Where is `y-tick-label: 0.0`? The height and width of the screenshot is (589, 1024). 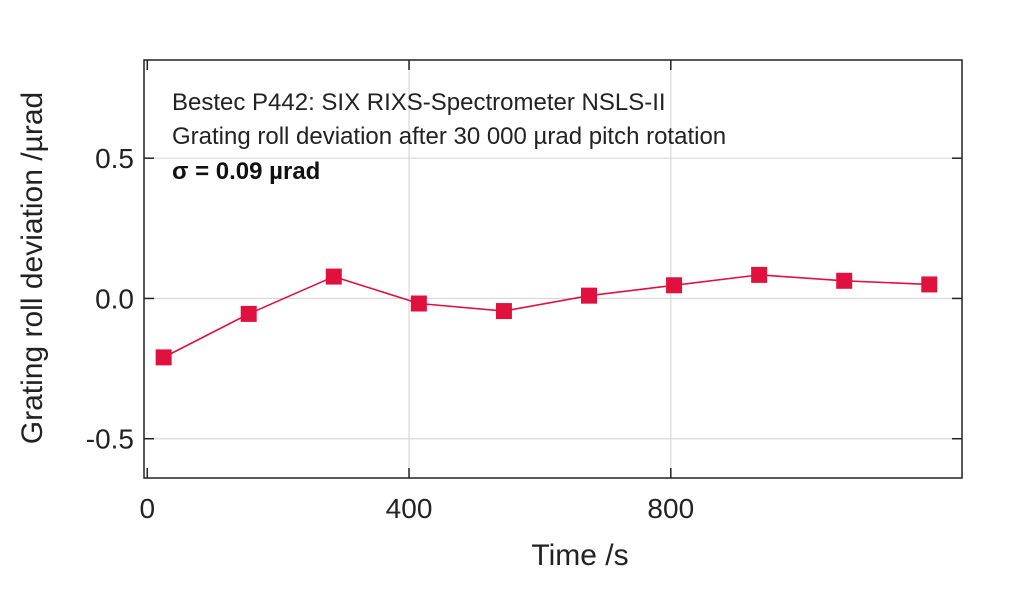 y-tick-label: 0.0 is located at coordinates (114, 298).